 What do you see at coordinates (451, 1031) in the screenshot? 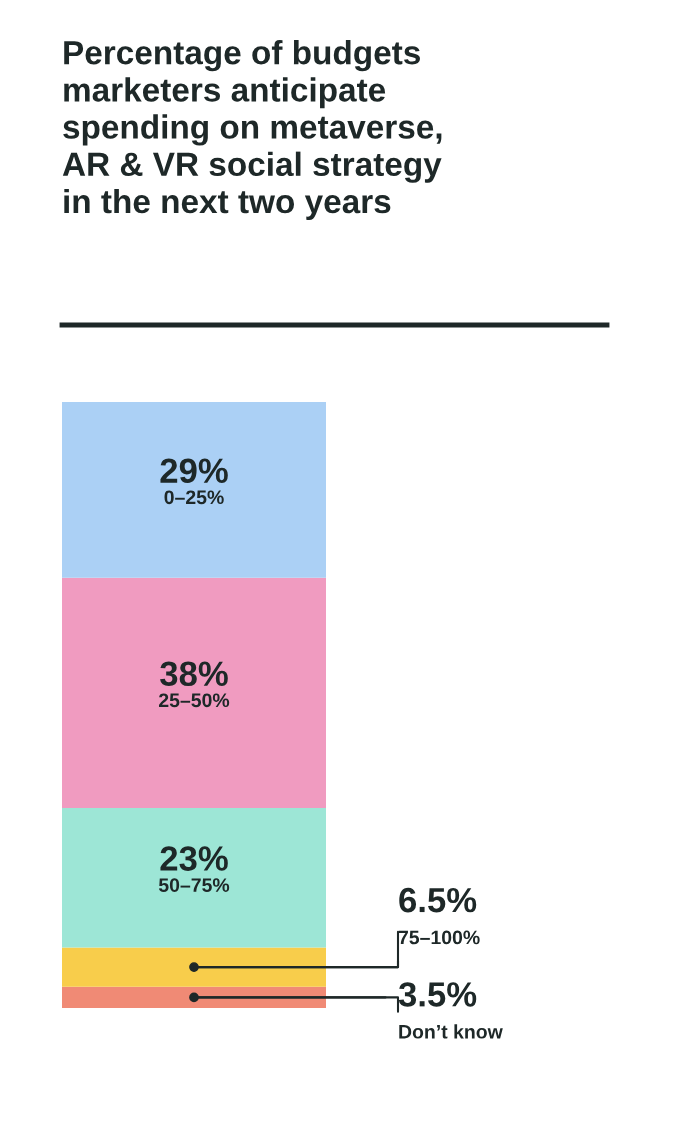
I see `text: Don’t know` at bounding box center [451, 1031].